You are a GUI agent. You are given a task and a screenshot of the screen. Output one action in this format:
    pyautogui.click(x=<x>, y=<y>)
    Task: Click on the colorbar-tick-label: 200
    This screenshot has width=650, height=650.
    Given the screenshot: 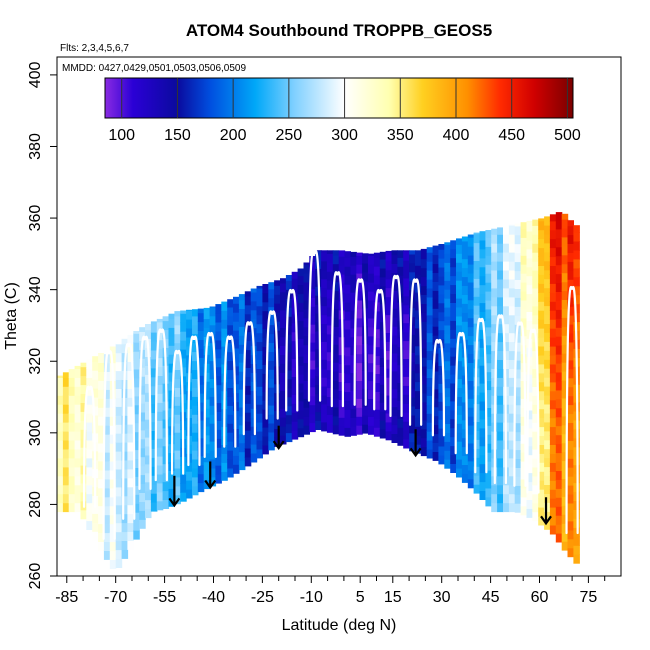 What is the action you would take?
    pyautogui.click(x=233, y=135)
    